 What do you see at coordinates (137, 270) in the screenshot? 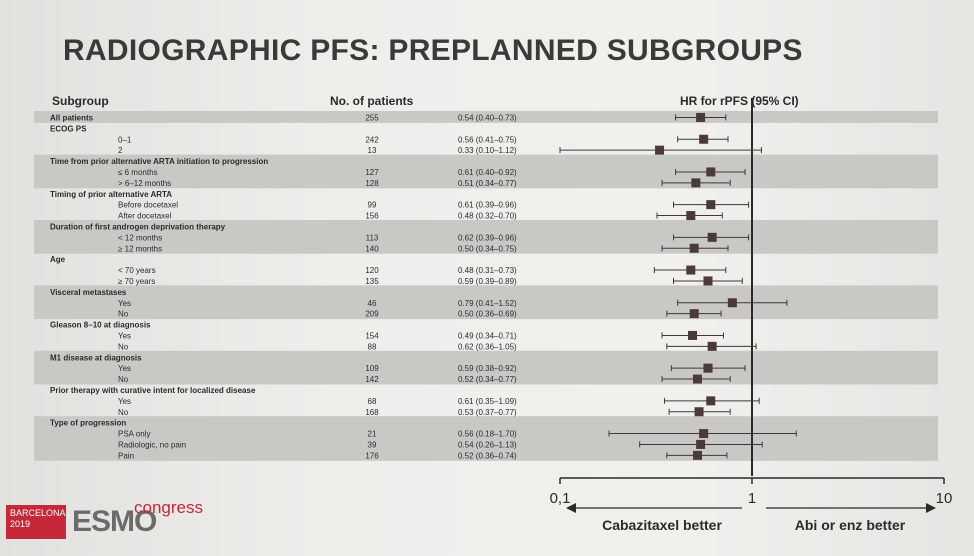
I see `subgroup-label: < 70 years` at bounding box center [137, 270].